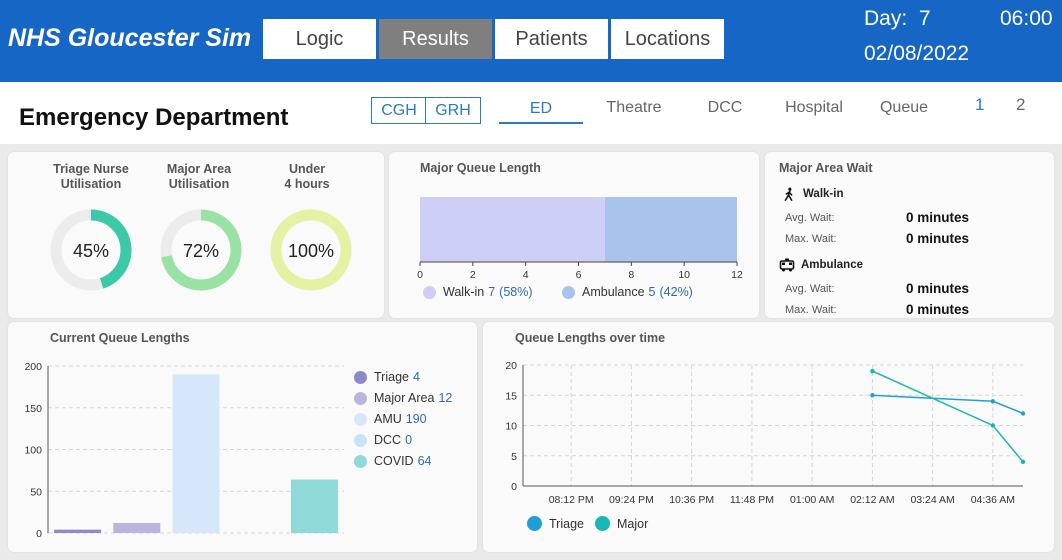 This screenshot has height=560, width=1062. I want to click on subtab-theatre: Theatre, so click(634, 107).